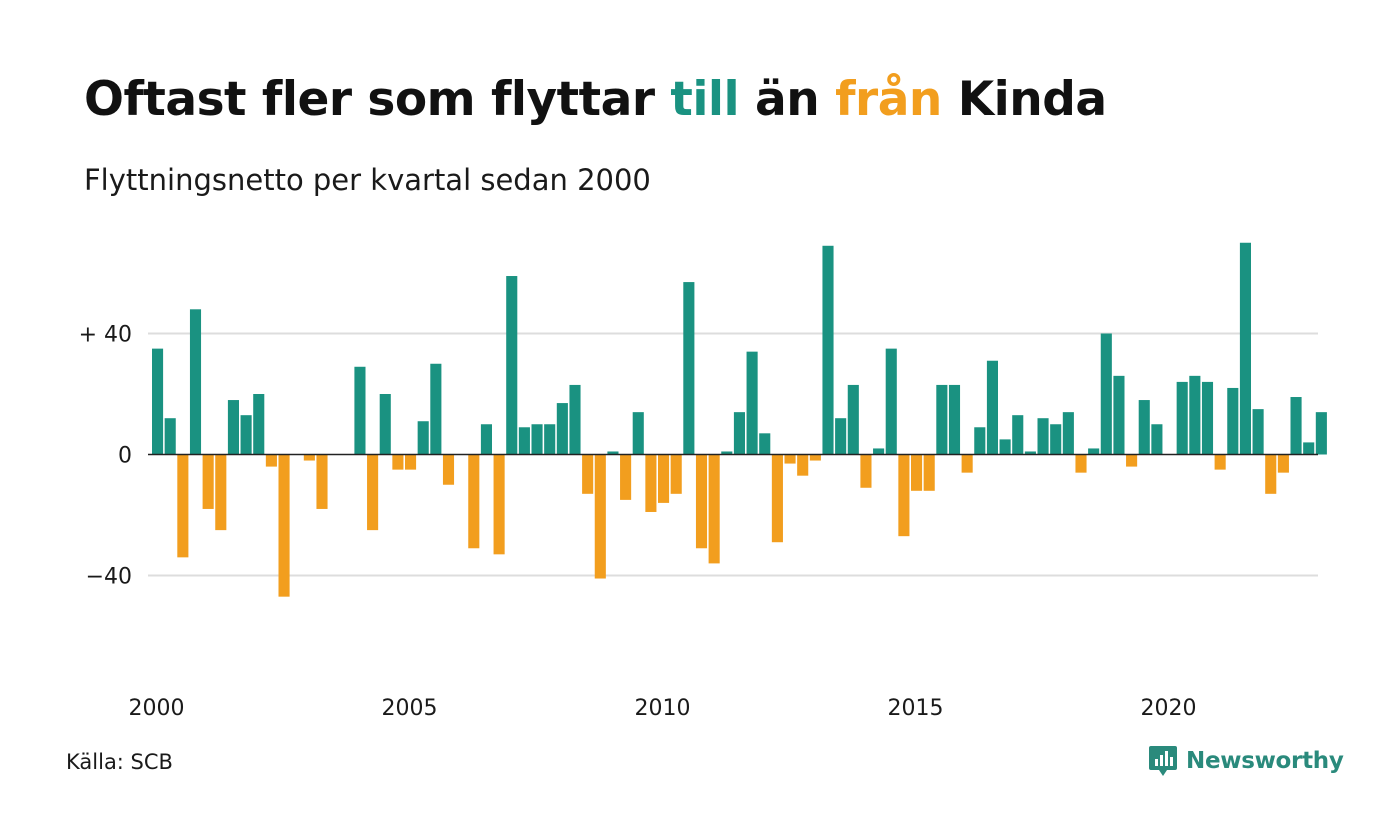 The width and height of the screenshot is (1400, 840). What do you see at coordinates (916, 708) in the screenshot?
I see `x-tick-label: 2015` at bounding box center [916, 708].